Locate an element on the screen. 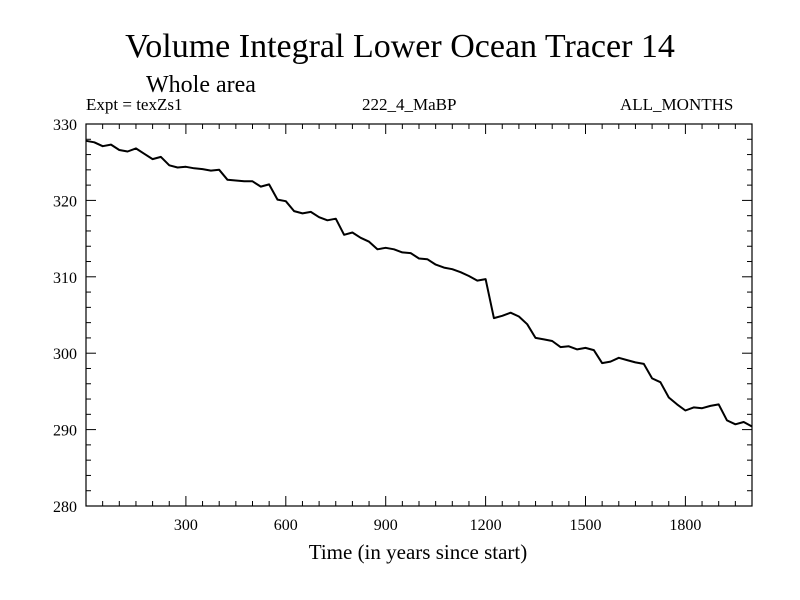 The height and width of the screenshot is (600, 800). chart-subtitle: Whole area is located at coordinates (201, 85).